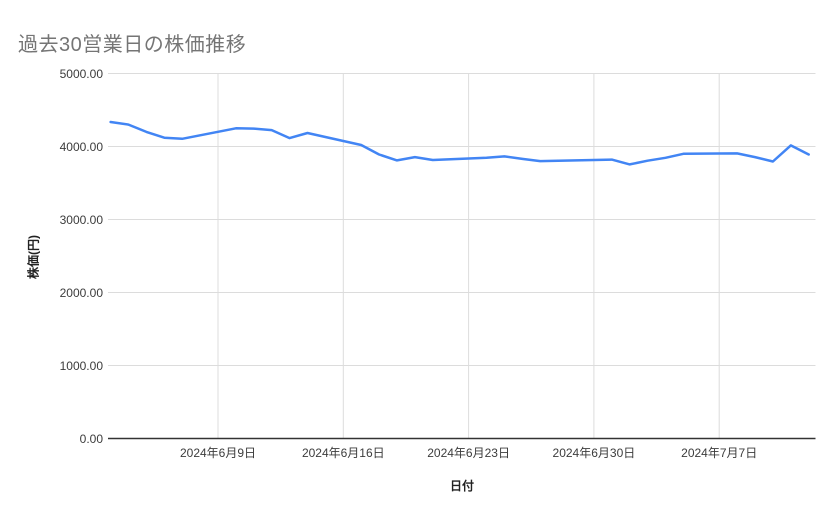 The image size is (839, 519). What do you see at coordinates (218, 453) in the screenshot?
I see `x-tick-label: 2024年6月9日` at bounding box center [218, 453].